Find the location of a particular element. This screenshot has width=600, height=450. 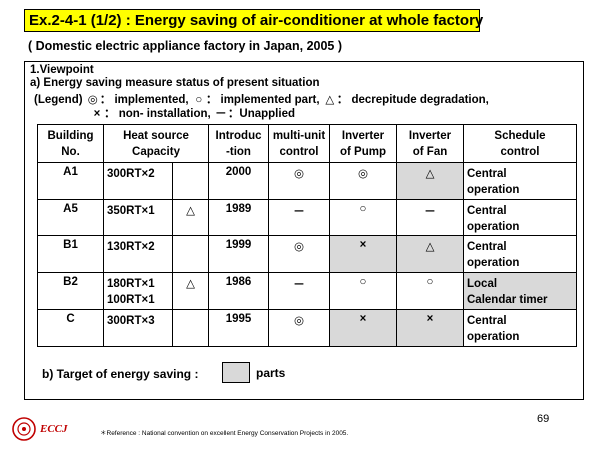

header-heat-source: Heat source Capacity is located at coordinates (156, 143).